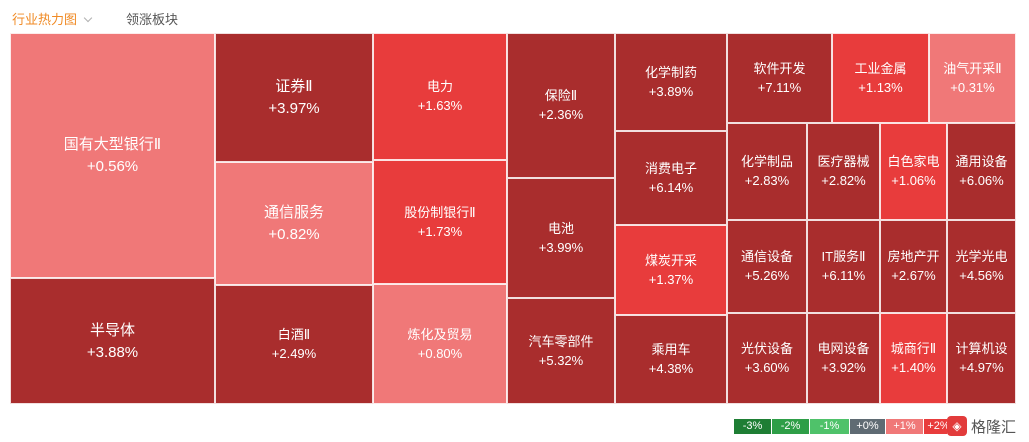 The width and height of the screenshot is (1029, 442). I want to click on heatmap-cell-passenger-car: 乘用车 +4.38%, so click(671, 359).